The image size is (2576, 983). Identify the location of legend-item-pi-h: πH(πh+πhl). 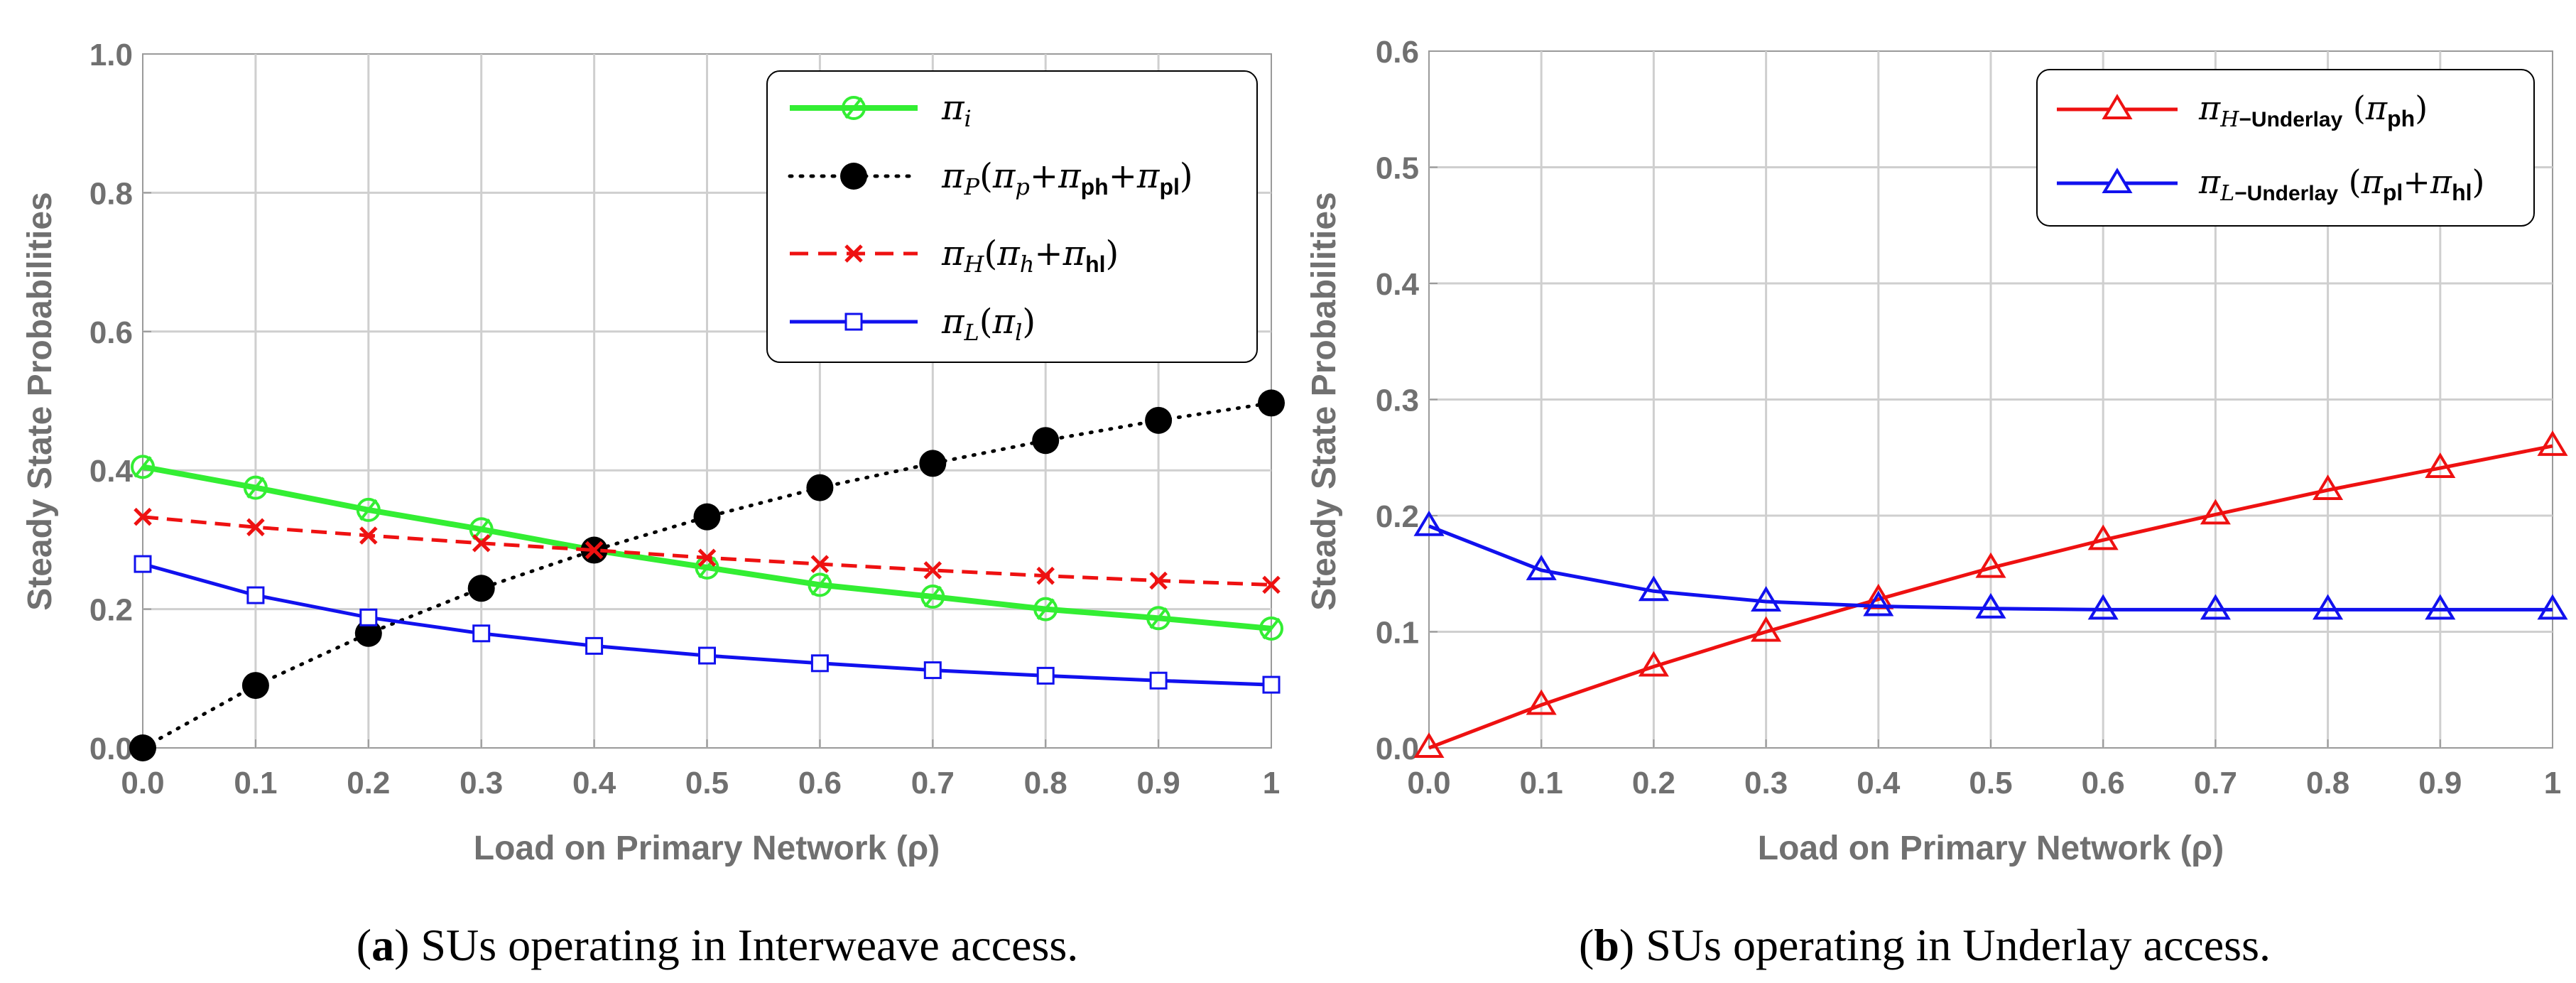
(955, 256).